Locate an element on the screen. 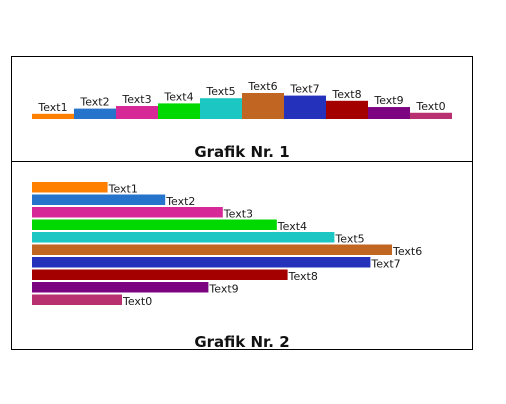 The height and width of the screenshot is (404, 506). chart-2-bar-text6 is located at coordinates (212, 249).